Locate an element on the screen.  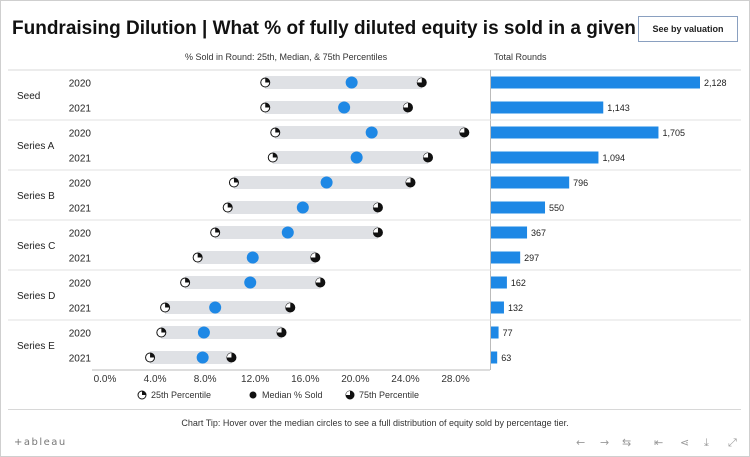
share-icon: ⋖ is located at coordinates (685, 442).